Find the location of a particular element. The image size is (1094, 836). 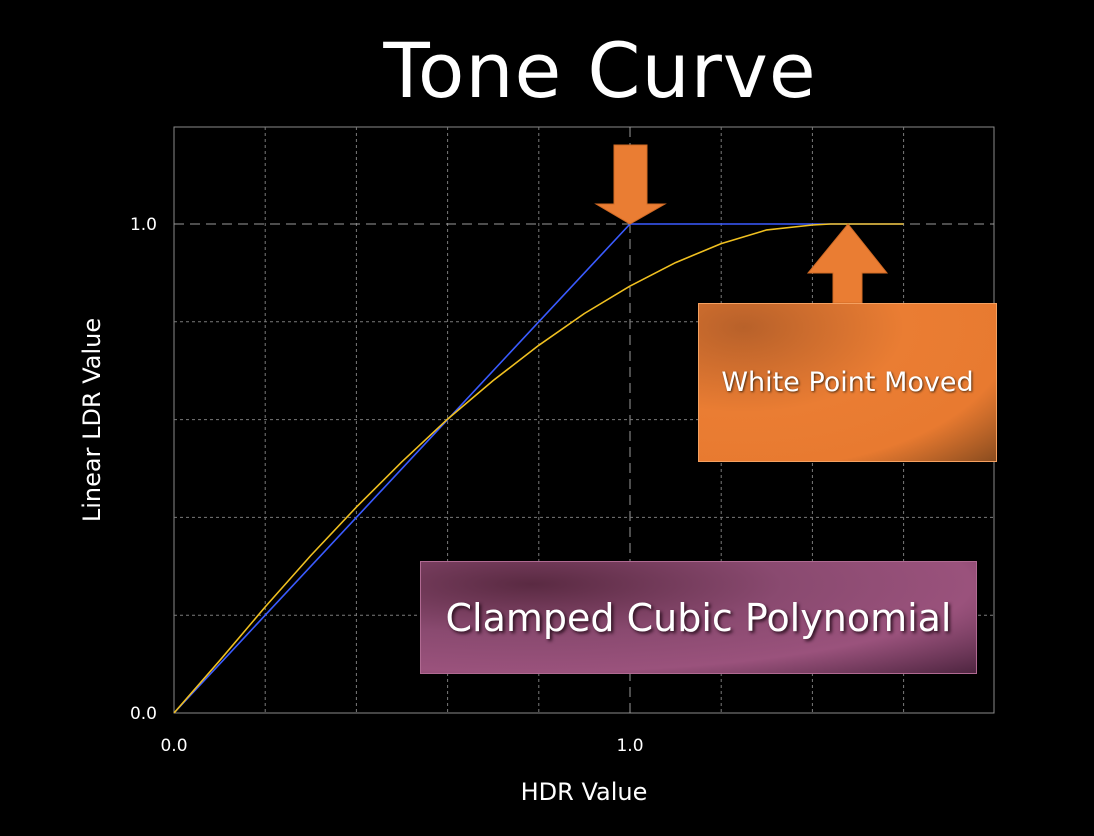

x-axis-label: HDR Value is located at coordinates (584, 792).